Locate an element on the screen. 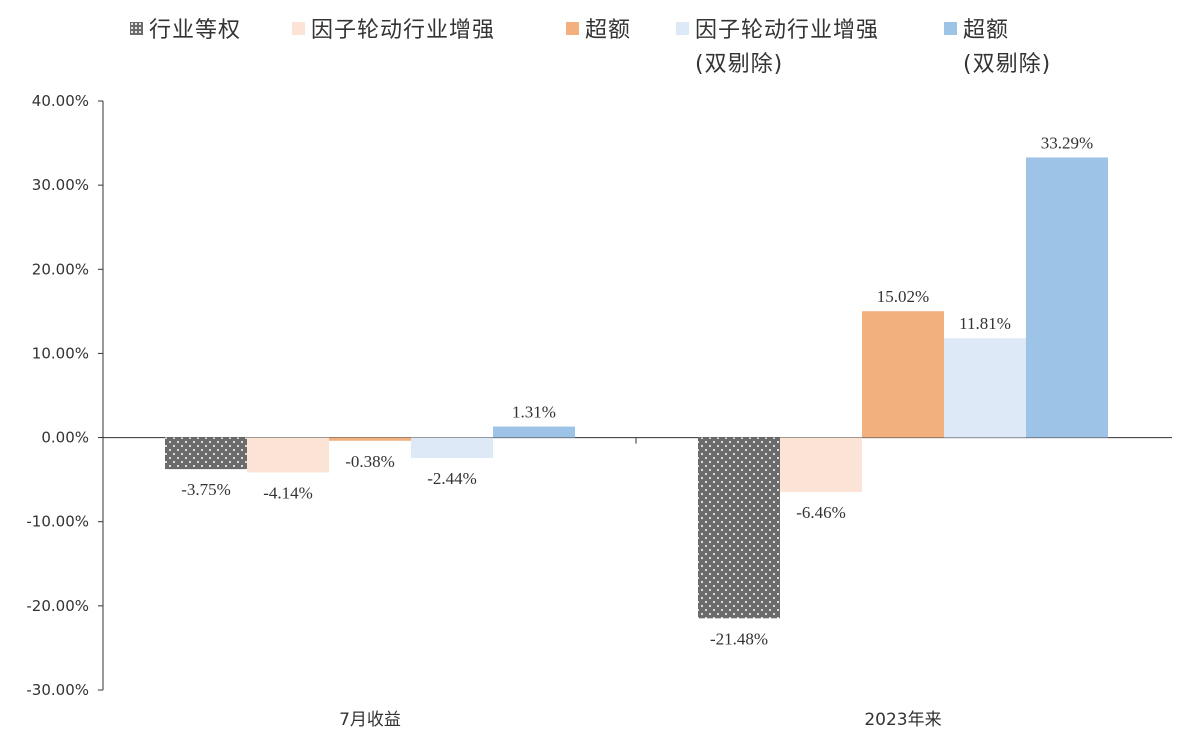 Image resolution: width=1185 pixels, height=738 pixels. y-tick-label: 20.00% is located at coordinates (60, 269).